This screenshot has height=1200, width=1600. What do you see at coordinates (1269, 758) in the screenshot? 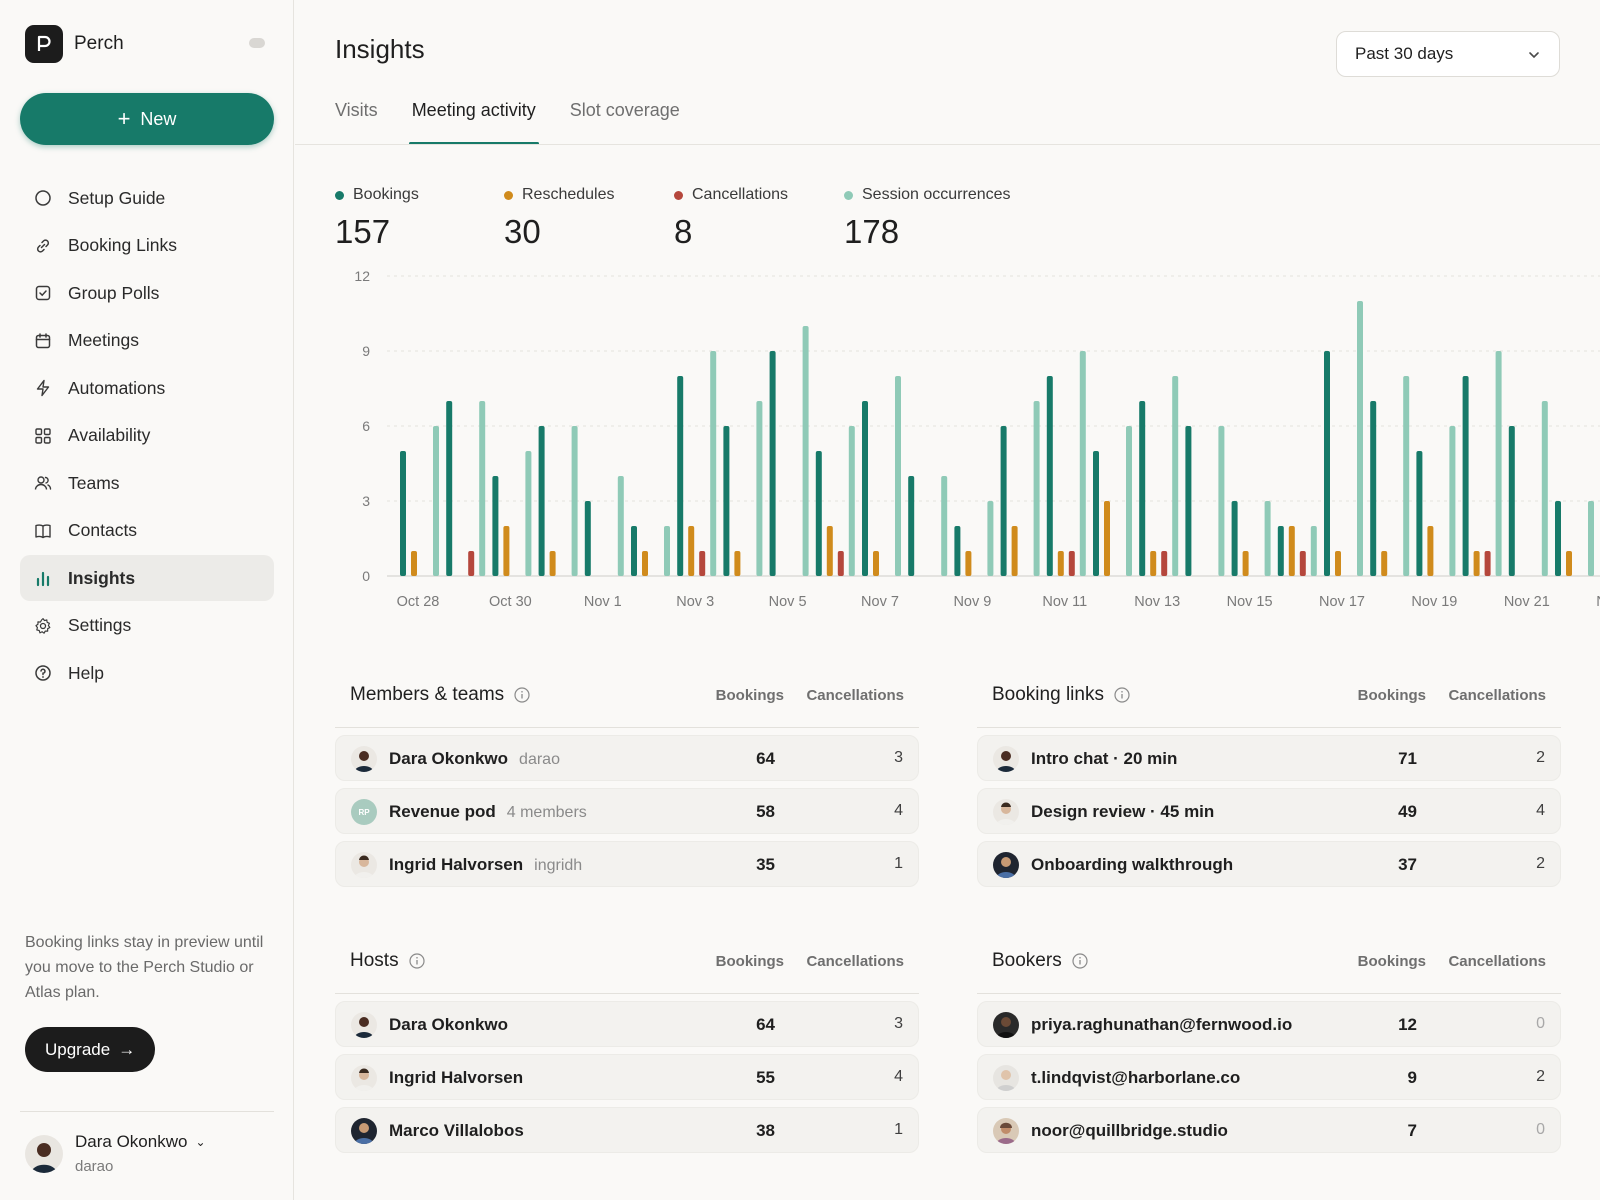
I see `table-row: Intro chat · 20 min 71 2` at bounding box center [1269, 758].